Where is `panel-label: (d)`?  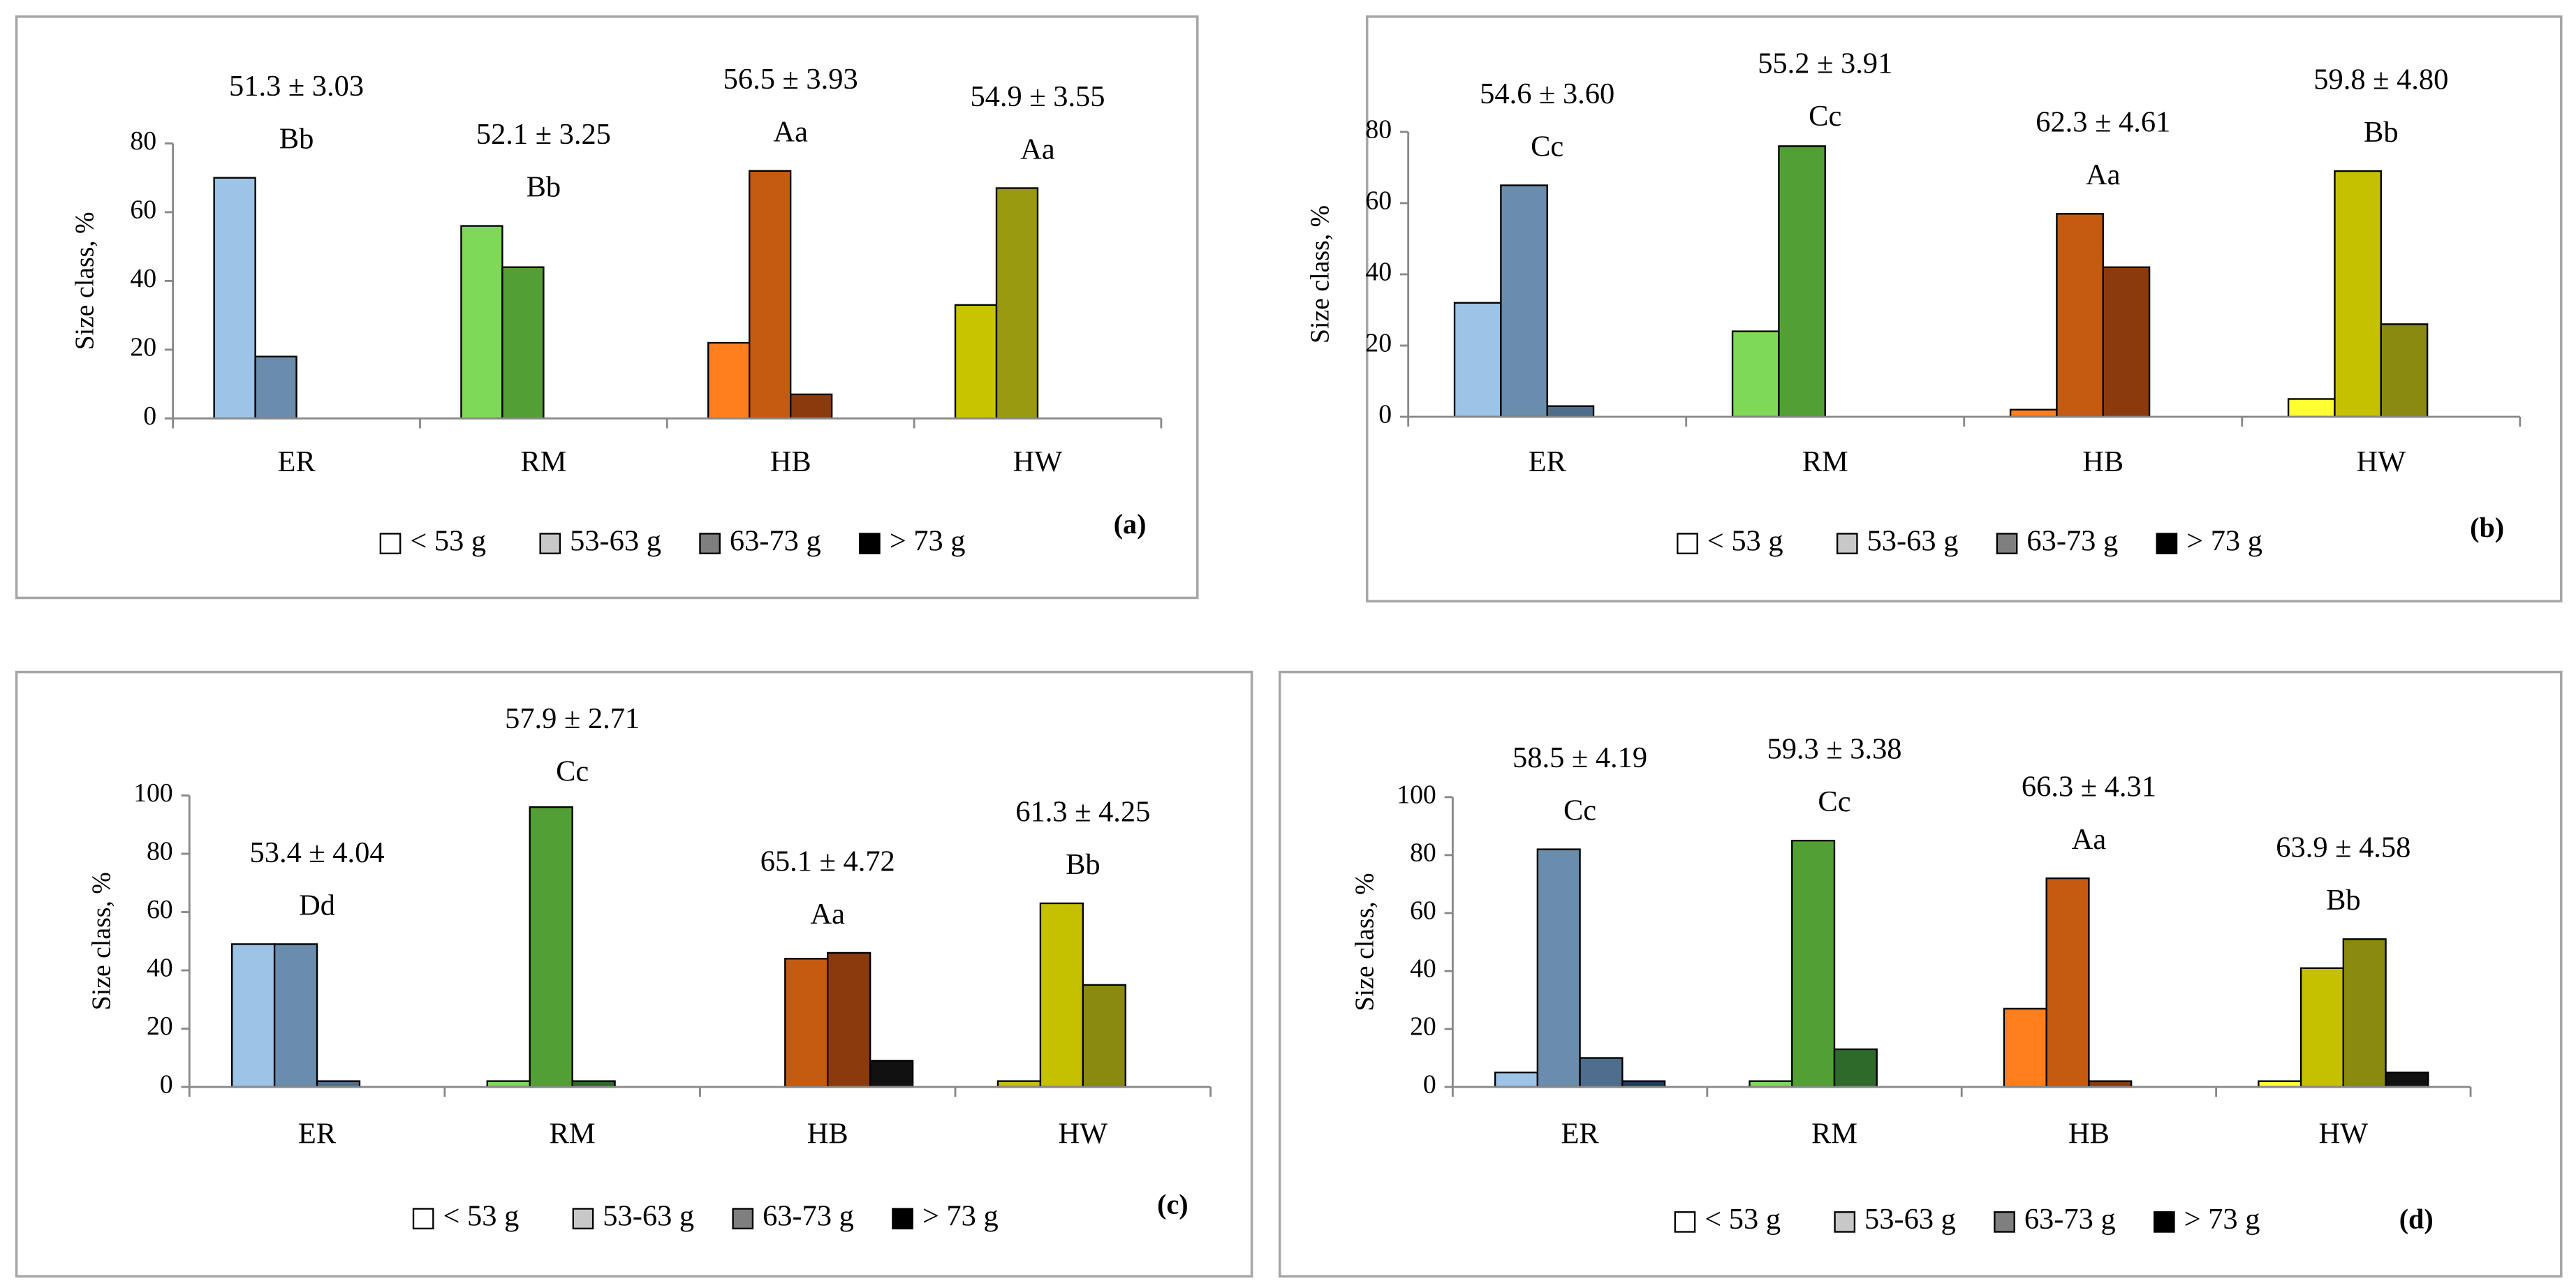
panel-label: (d) is located at coordinates (2416, 1219).